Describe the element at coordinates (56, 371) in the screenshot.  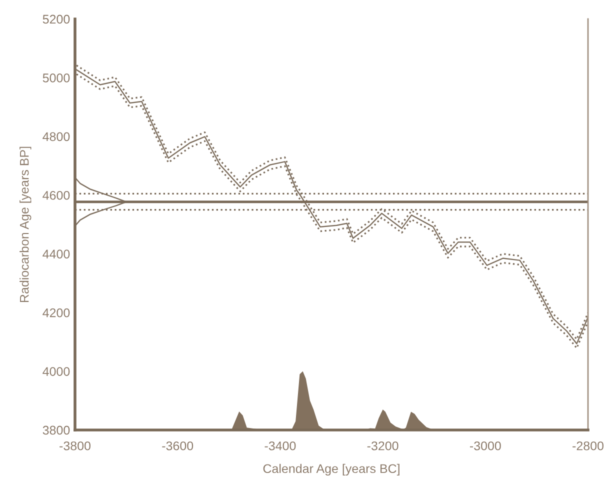
I see `y-tick-label: 4000` at that location.